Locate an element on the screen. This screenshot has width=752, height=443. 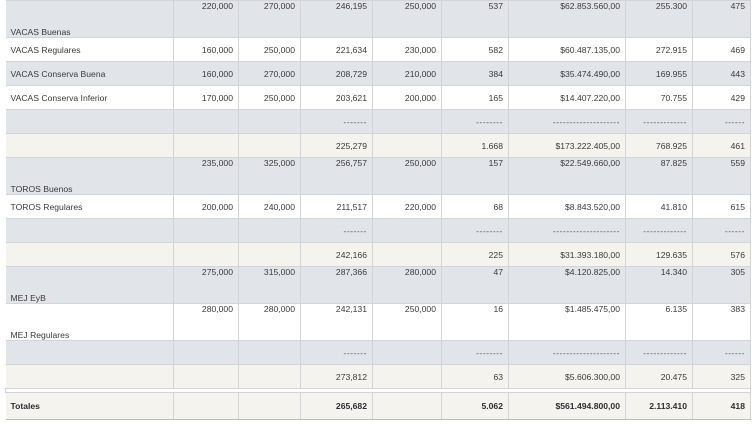
cell-head-count: 165 is located at coordinates (475, 97).